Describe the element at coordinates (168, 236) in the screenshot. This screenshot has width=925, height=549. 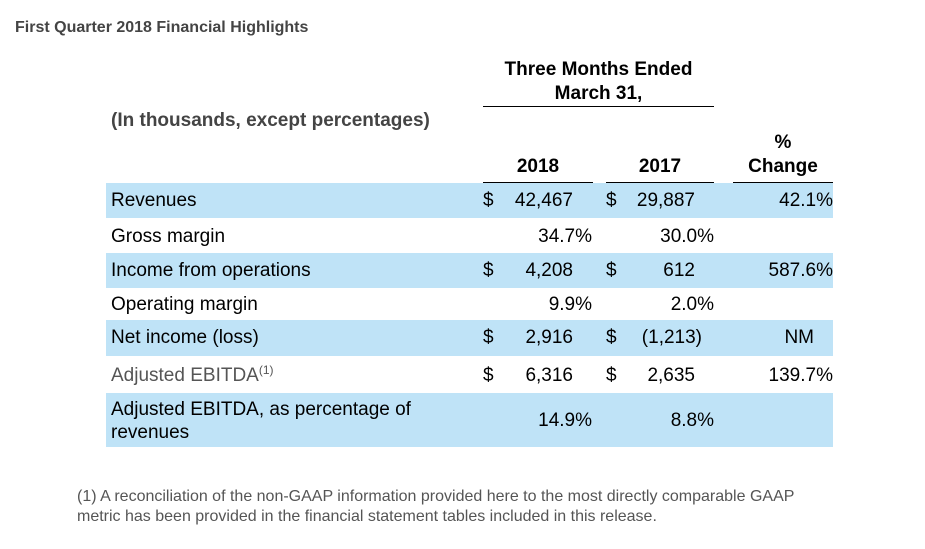
I see `row-label: Gross margin` at that location.